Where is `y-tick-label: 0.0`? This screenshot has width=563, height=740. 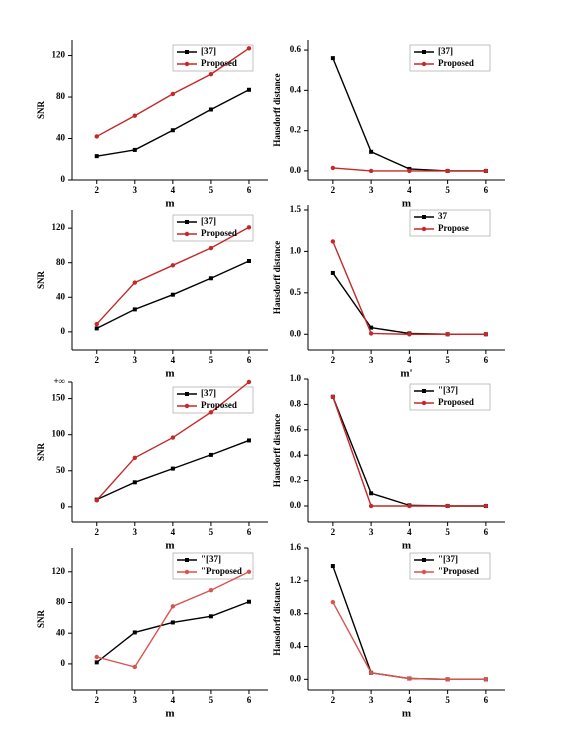
y-tick-label: 0.0 is located at coordinates (296, 170).